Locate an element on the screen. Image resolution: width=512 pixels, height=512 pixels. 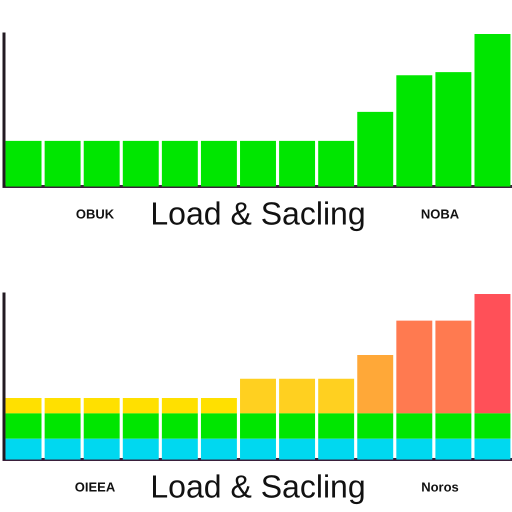
text: Noros is located at coordinates (440, 487).